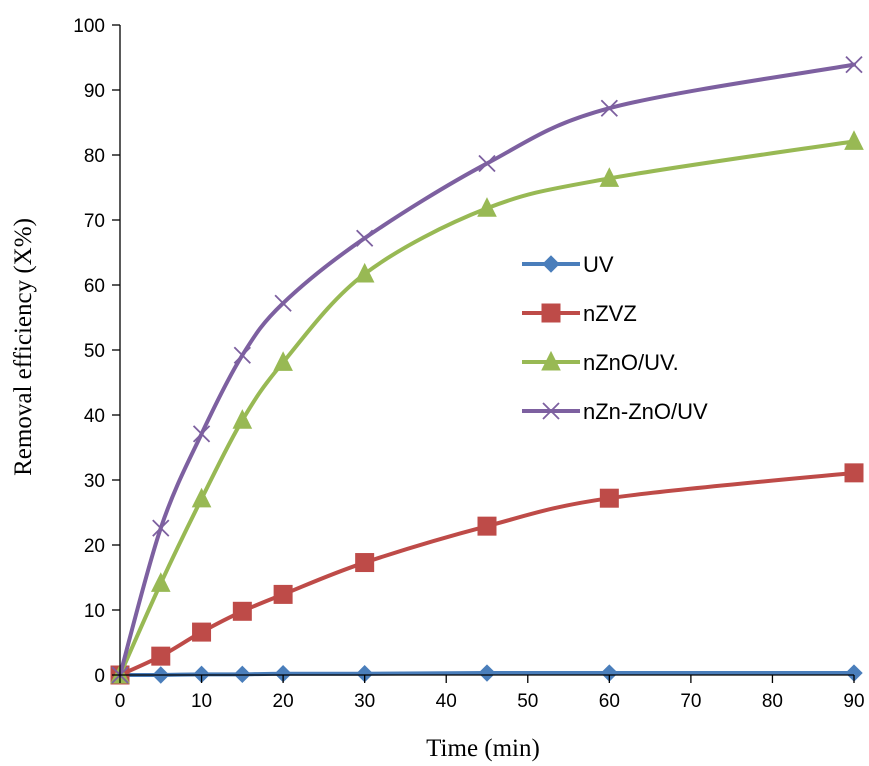 The width and height of the screenshot is (869, 766). What do you see at coordinates (609, 701) in the screenshot?
I see `x-tick-label: 60` at bounding box center [609, 701].